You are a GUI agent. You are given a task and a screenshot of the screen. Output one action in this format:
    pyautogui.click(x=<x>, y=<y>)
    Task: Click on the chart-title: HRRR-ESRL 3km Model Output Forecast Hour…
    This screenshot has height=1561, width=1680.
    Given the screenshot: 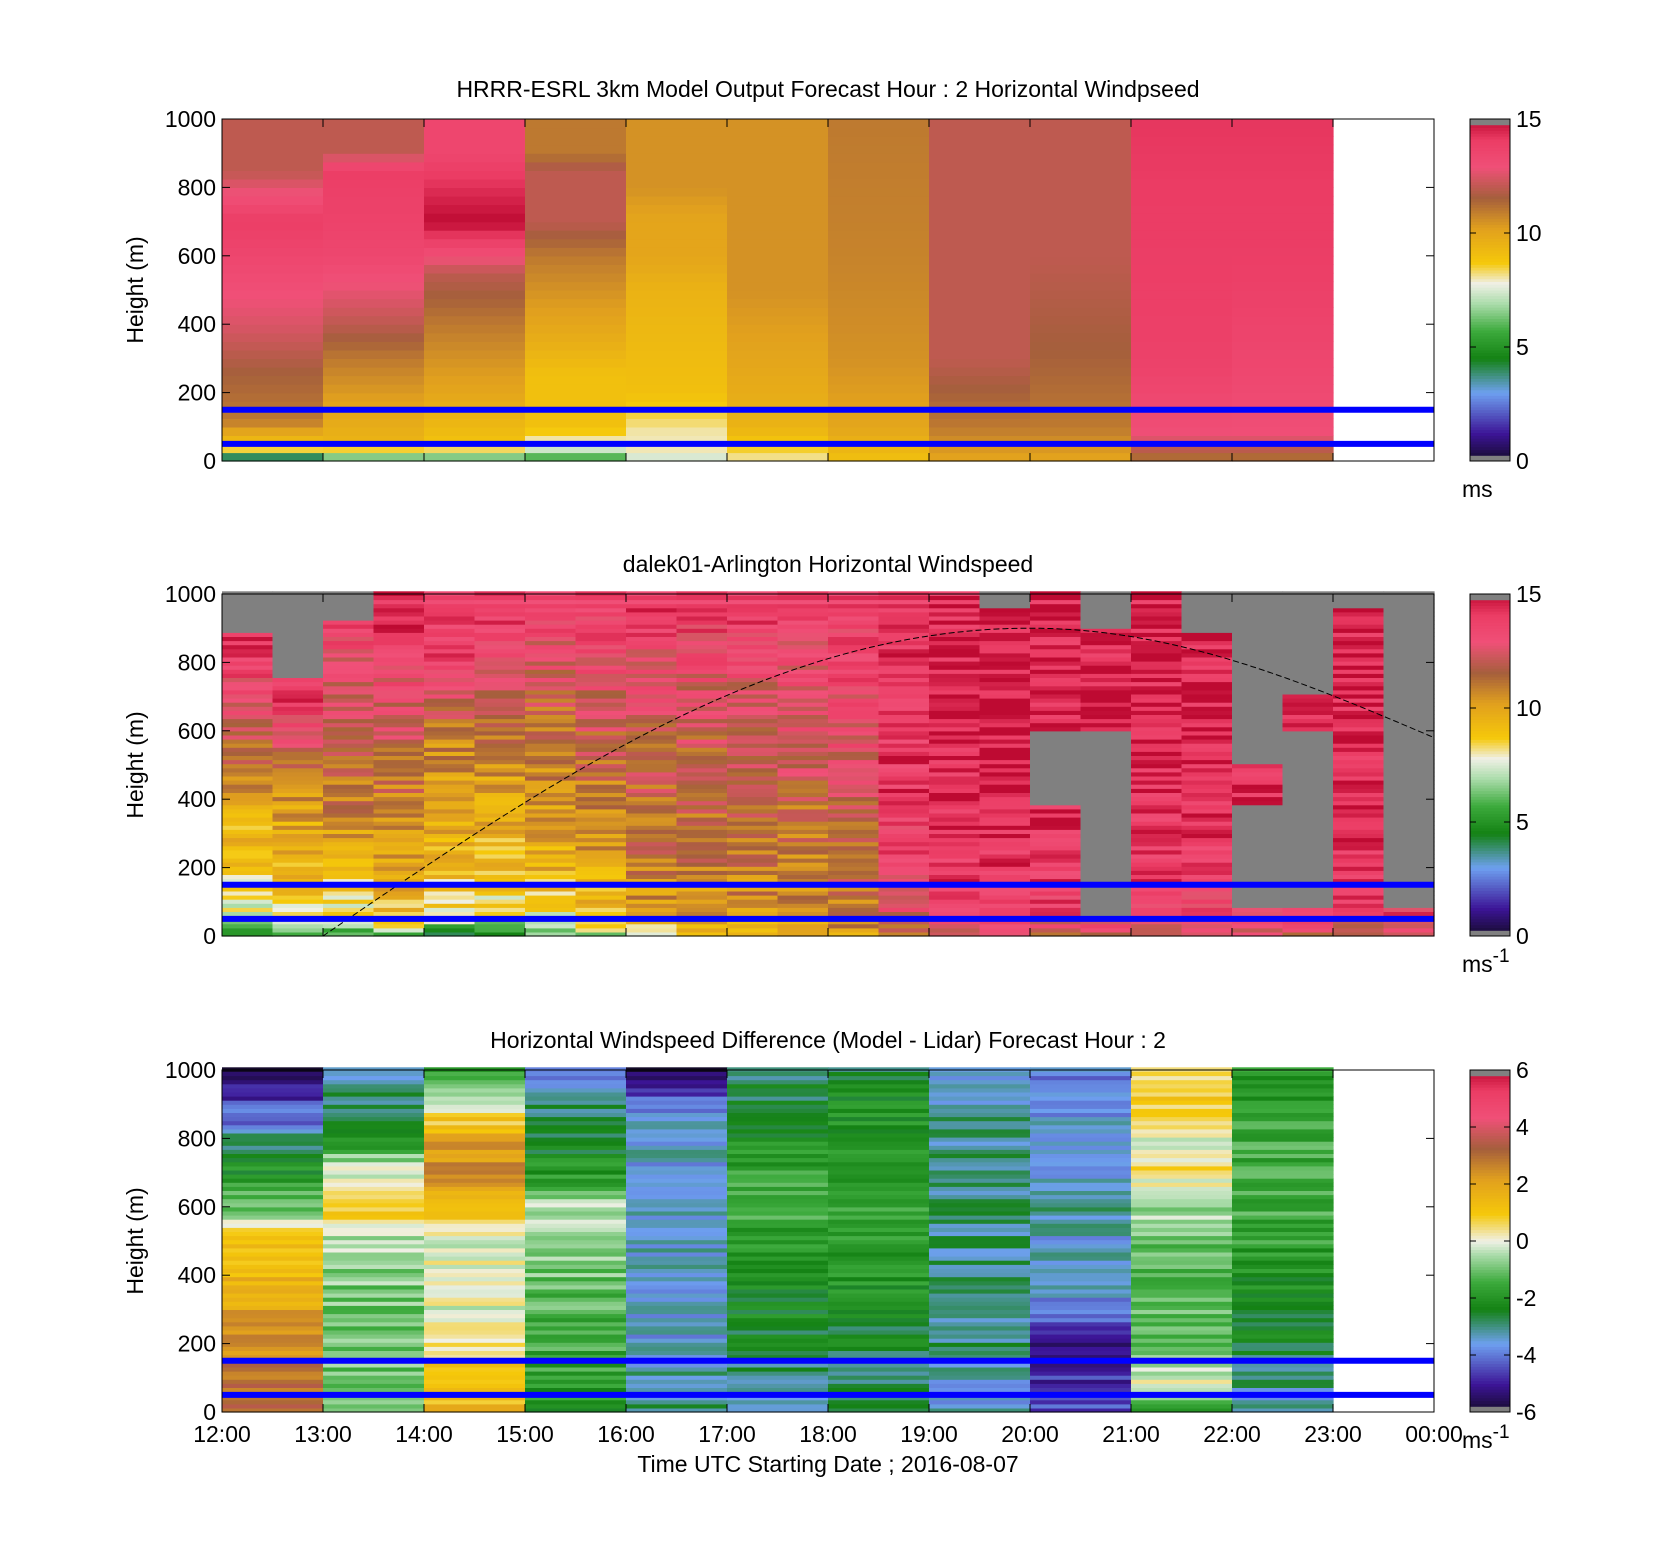 What is the action you would take?
    pyautogui.click(x=827, y=89)
    